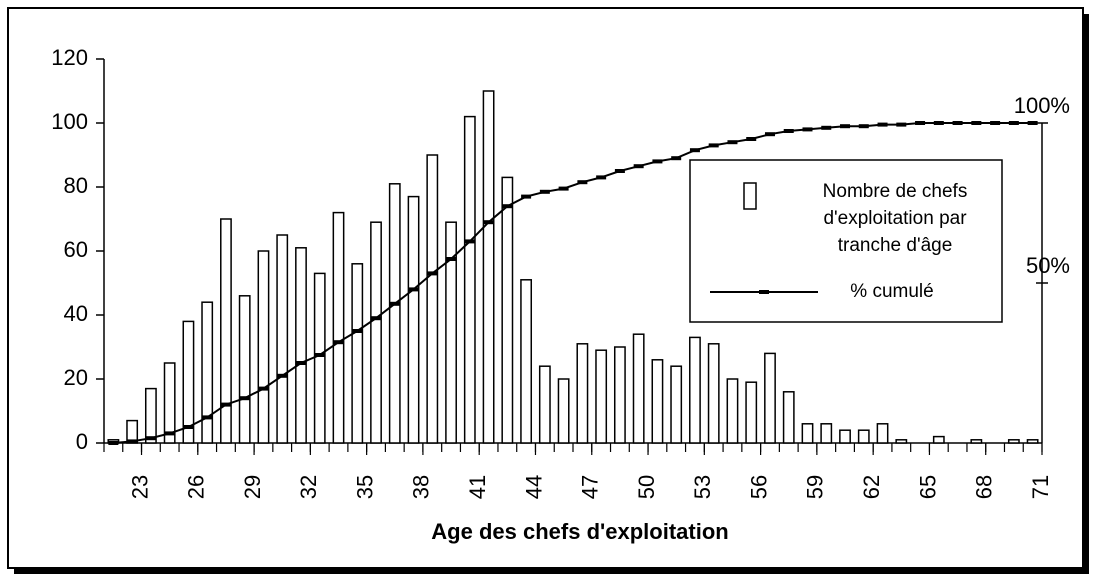  I want to click on x-tick-label: 26, so click(196, 487).